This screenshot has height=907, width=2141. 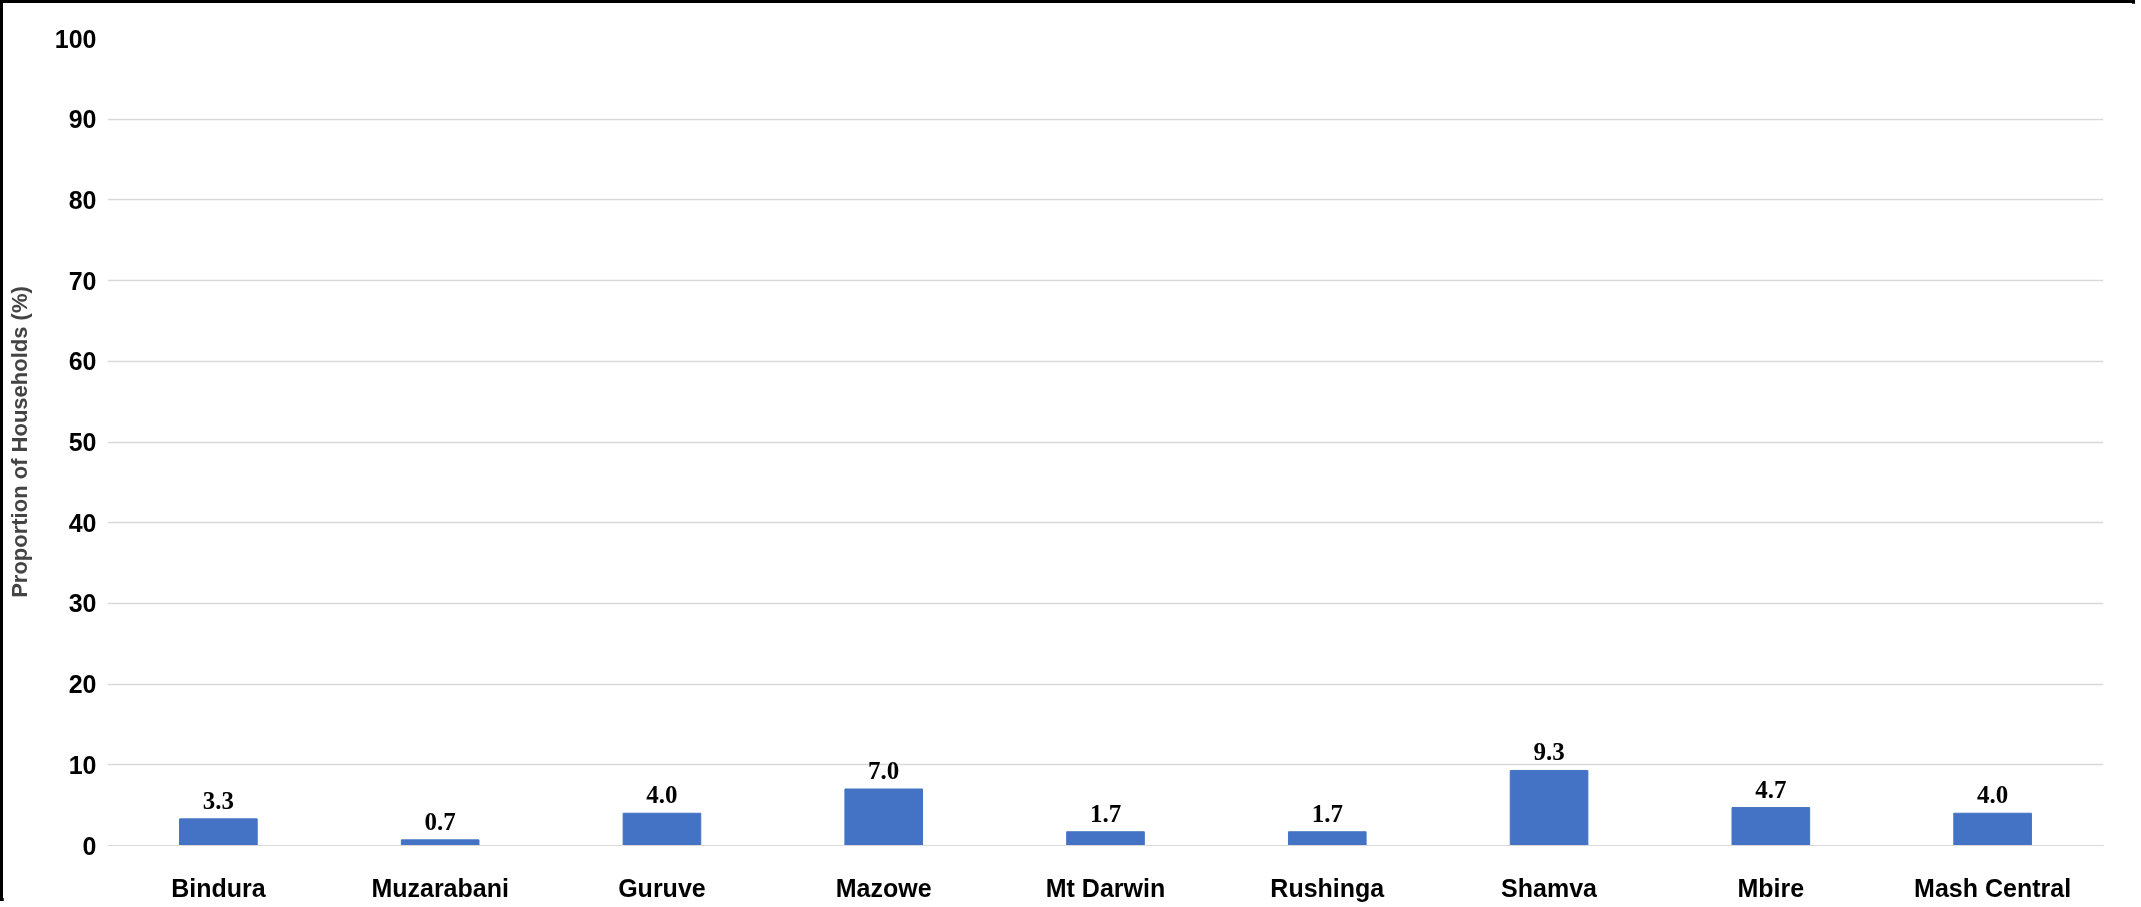 What do you see at coordinates (82, 522) in the screenshot?
I see `y-tick-label: 40` at bounding box center [82, 522].